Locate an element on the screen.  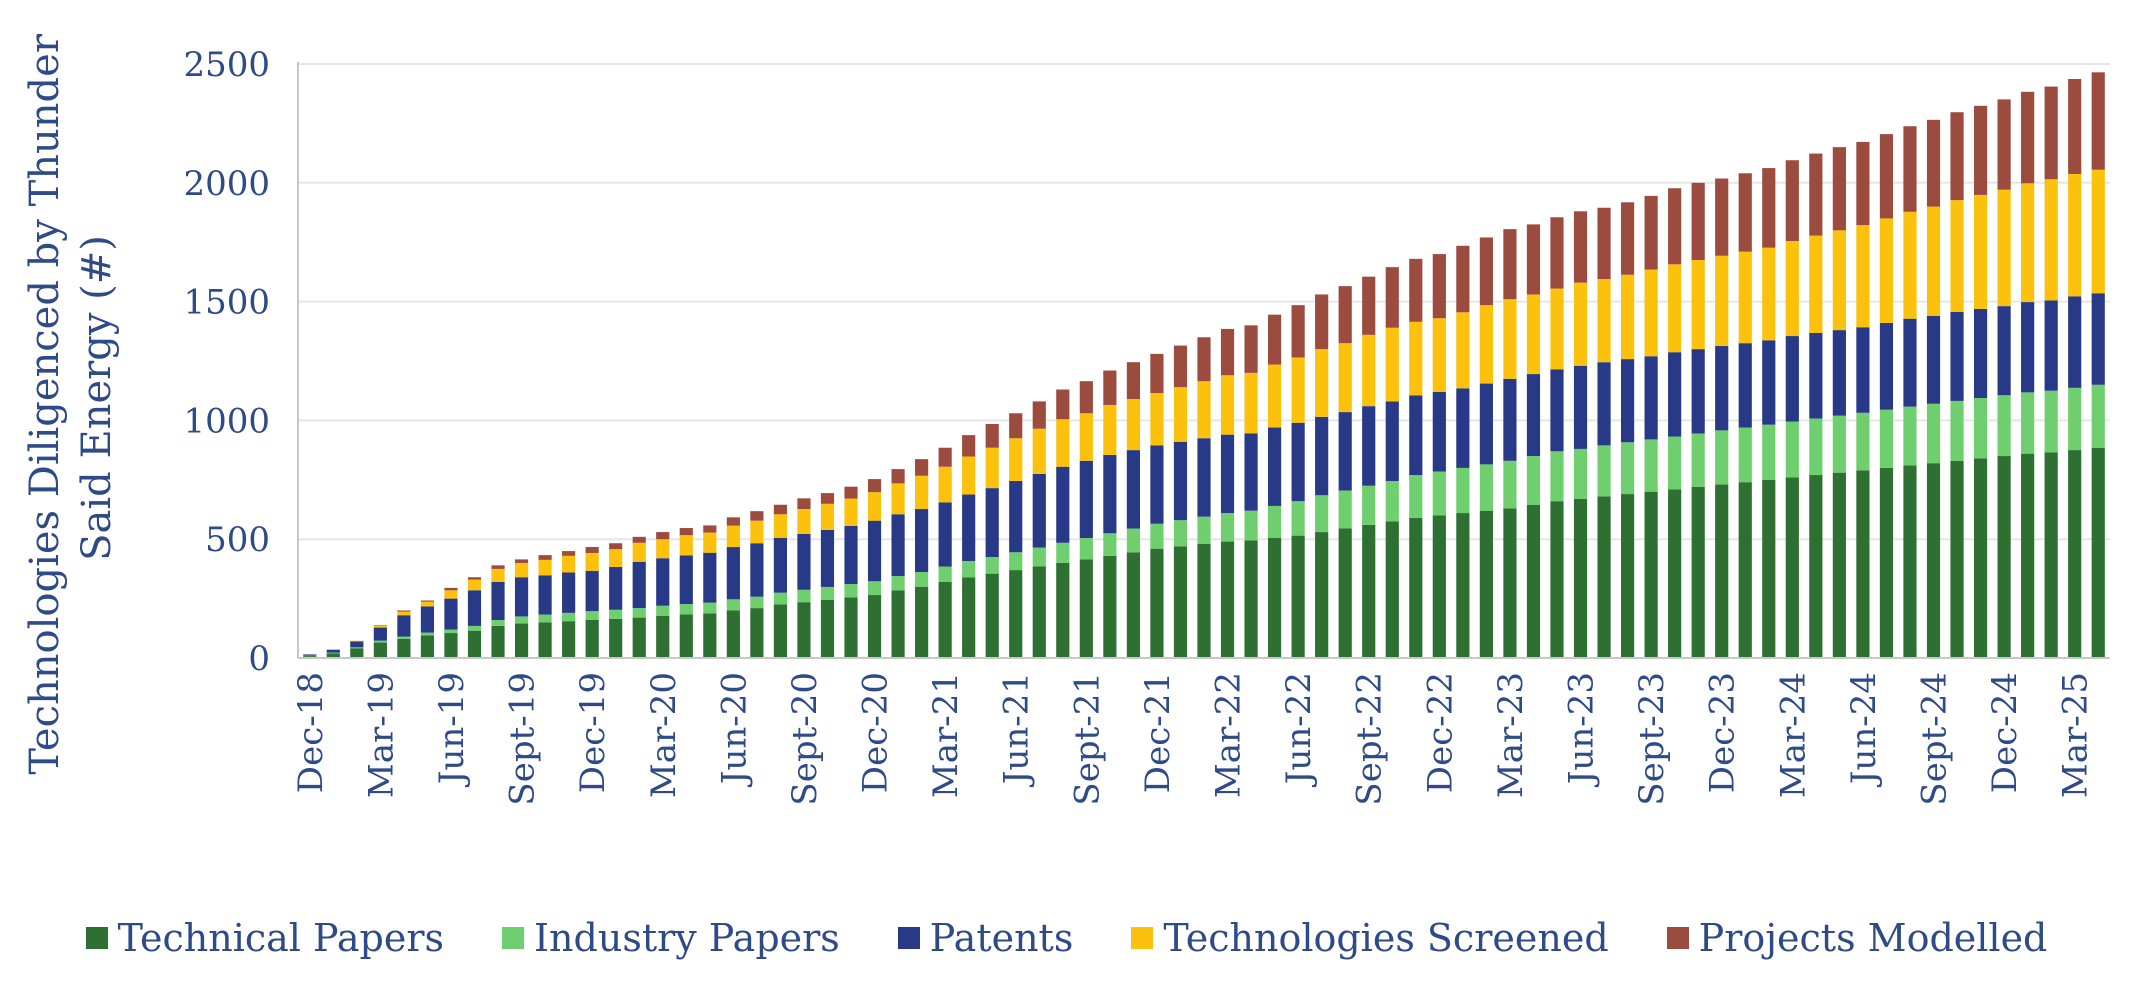
x-tick-label: Jun-20 is located at coordinates (734, 729).